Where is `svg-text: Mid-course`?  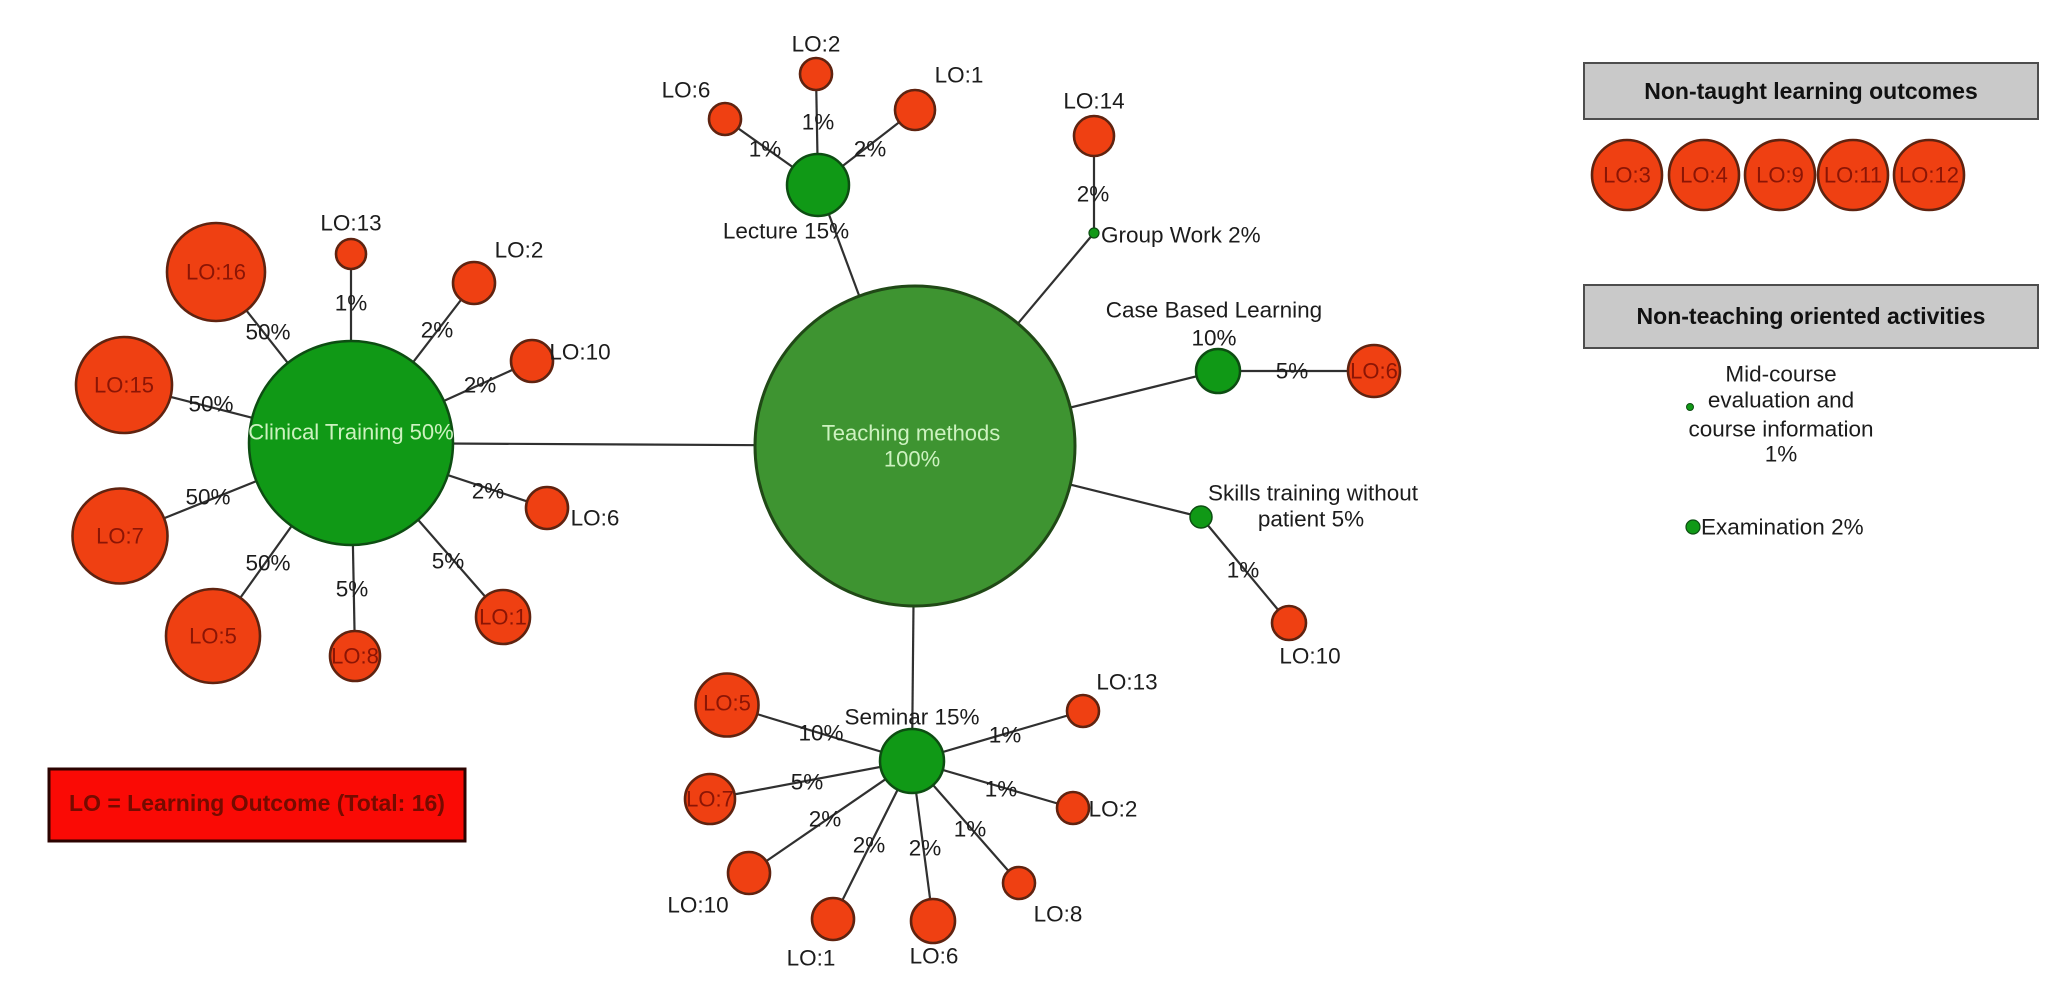 svg-text: Mid-course is located at coordinates (1780, 374).